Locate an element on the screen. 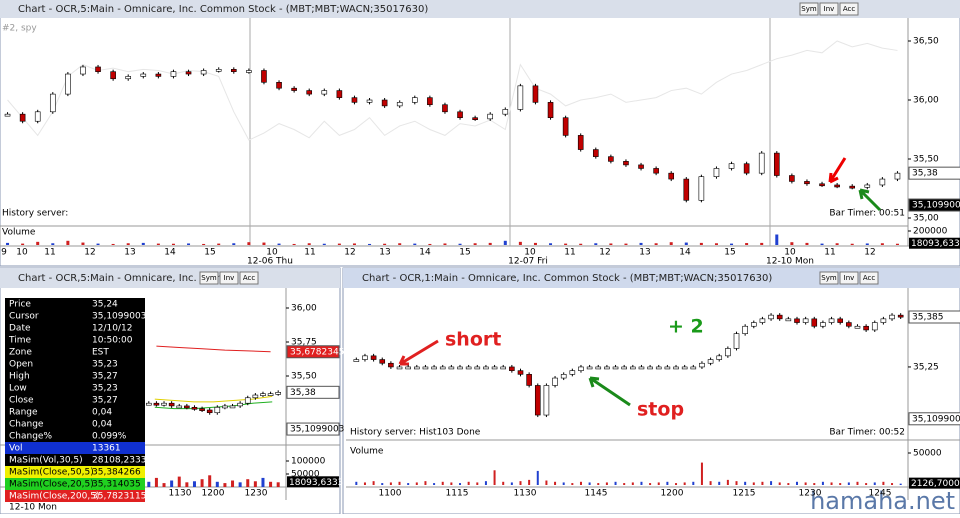 The width and height of the screenshot is (960, 518). window-button-label: Sym is located at coordinates (209, 278).